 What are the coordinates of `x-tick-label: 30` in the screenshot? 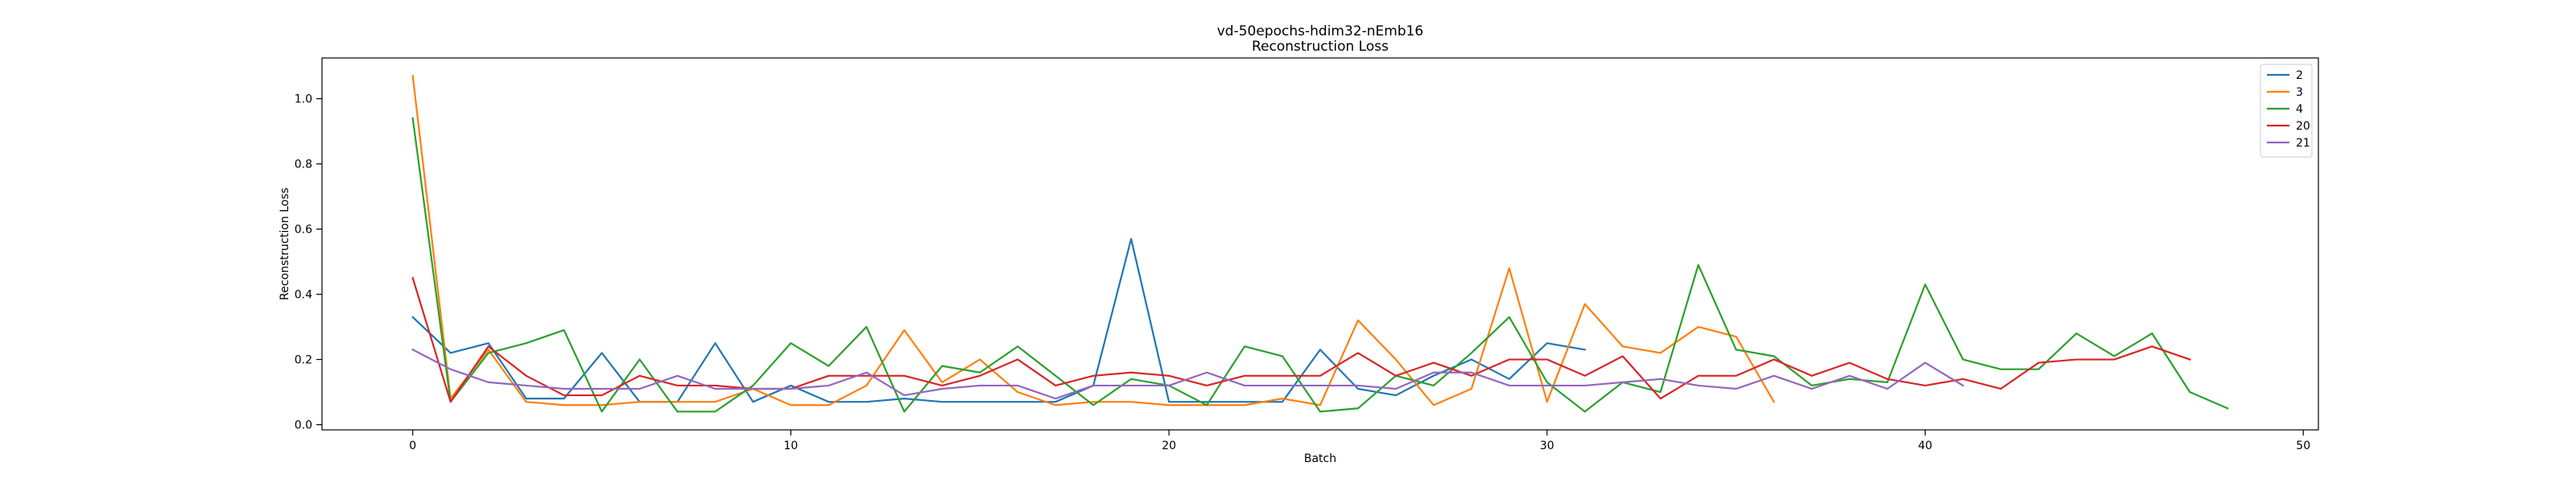 It's located at (1547, 446).